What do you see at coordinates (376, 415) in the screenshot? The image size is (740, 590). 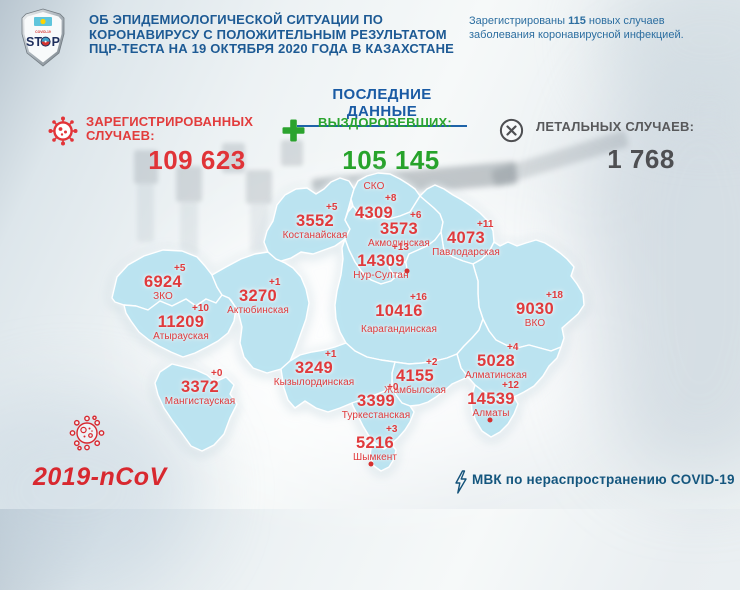 I see `region-name: Туркестанская` at bounding box center [376, 415].